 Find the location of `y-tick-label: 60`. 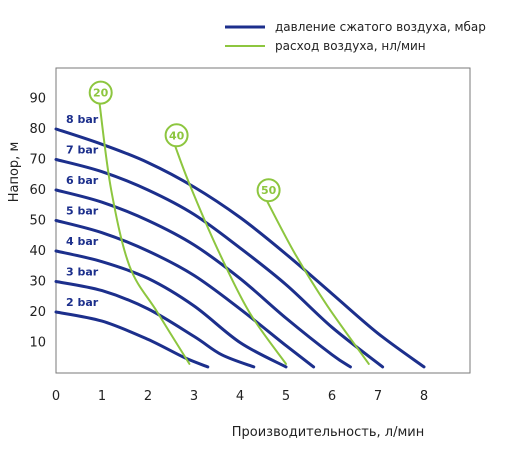

y-tick-label: 60 is located at coordinates (37, 190).